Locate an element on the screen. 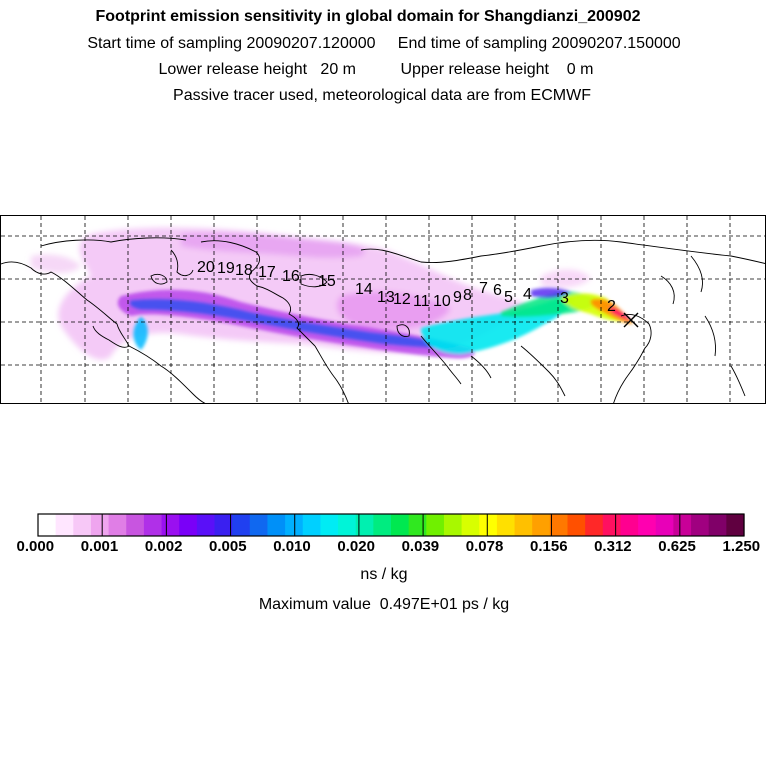  colorbar-tick-label: 0.000 is located at coordinates (35, 546).